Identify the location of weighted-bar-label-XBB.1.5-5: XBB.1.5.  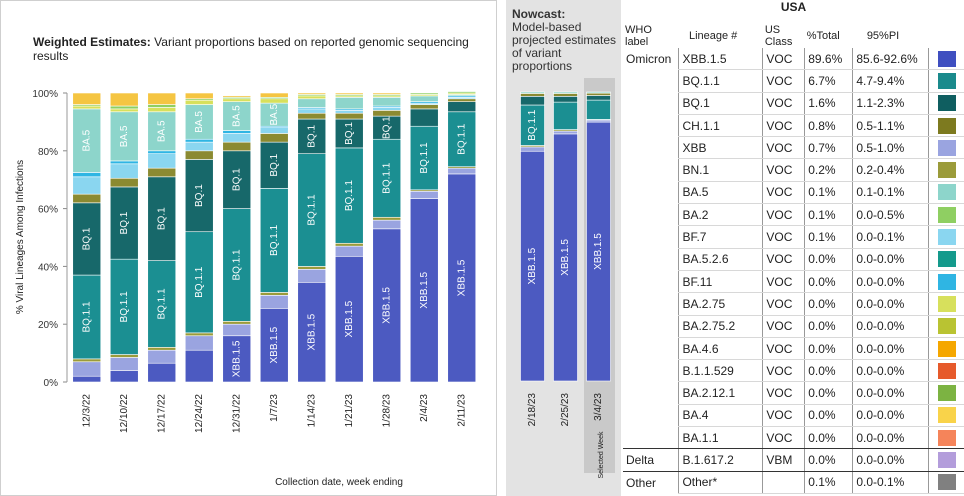
(274, 344).